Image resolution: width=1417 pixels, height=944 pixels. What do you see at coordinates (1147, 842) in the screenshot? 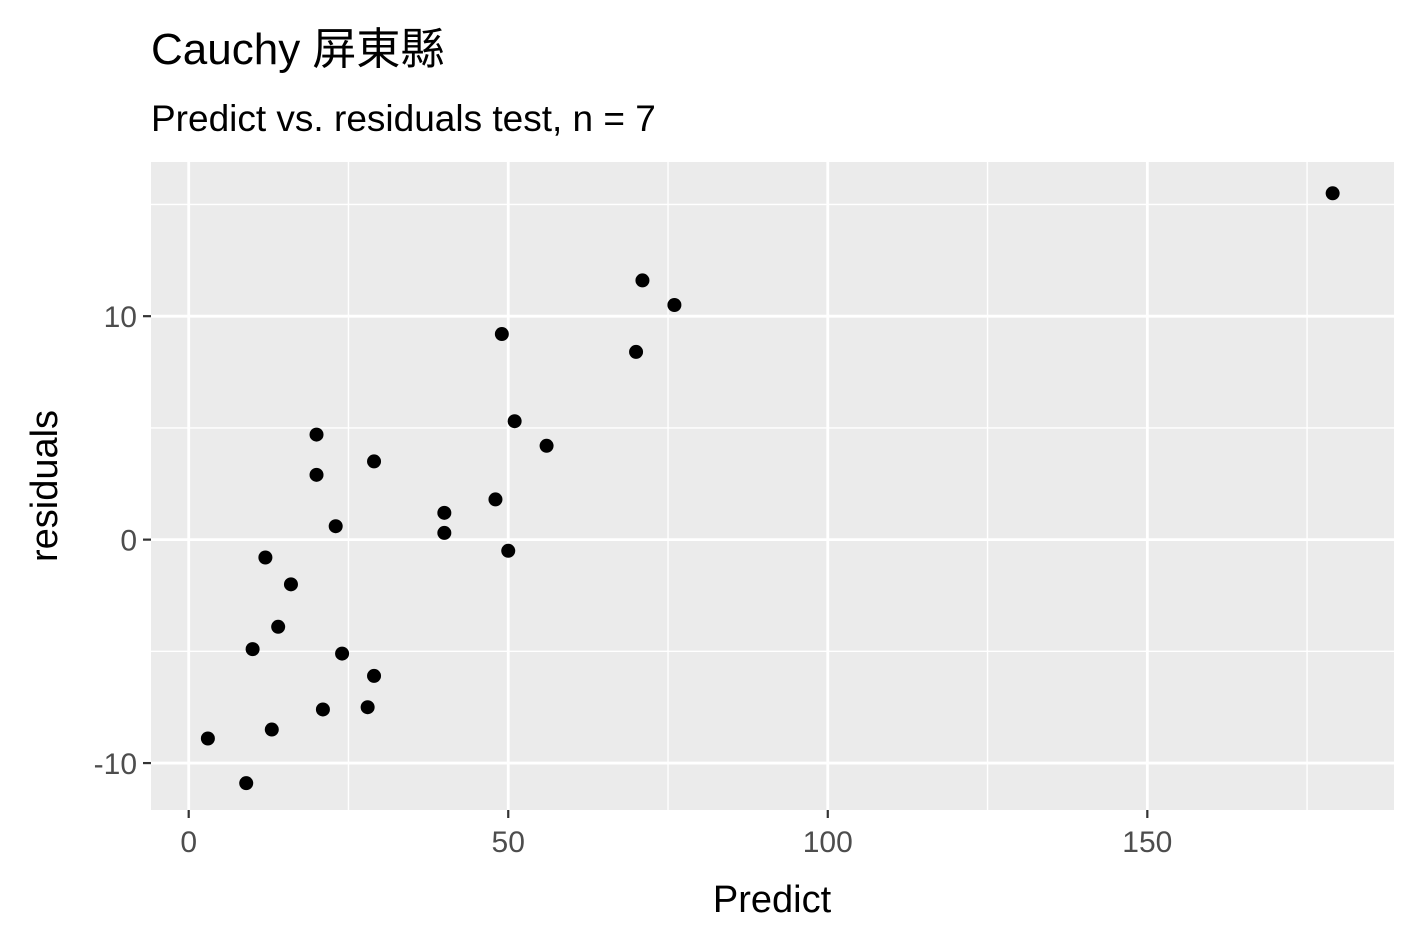
I see `x-tick-label: 150` at bounding box center [1147, 842].